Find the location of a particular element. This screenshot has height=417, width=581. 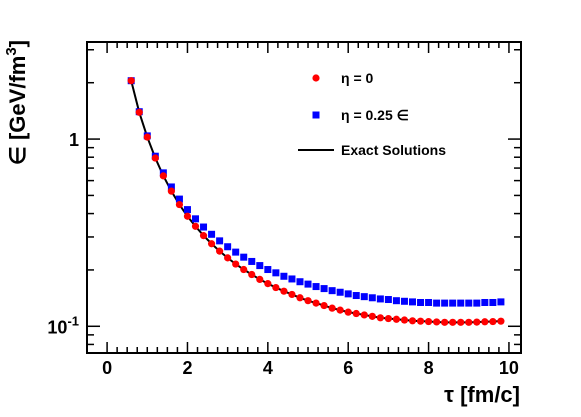

legend-label: η = 0.25 ∈ is located at coordinates (375, 115).